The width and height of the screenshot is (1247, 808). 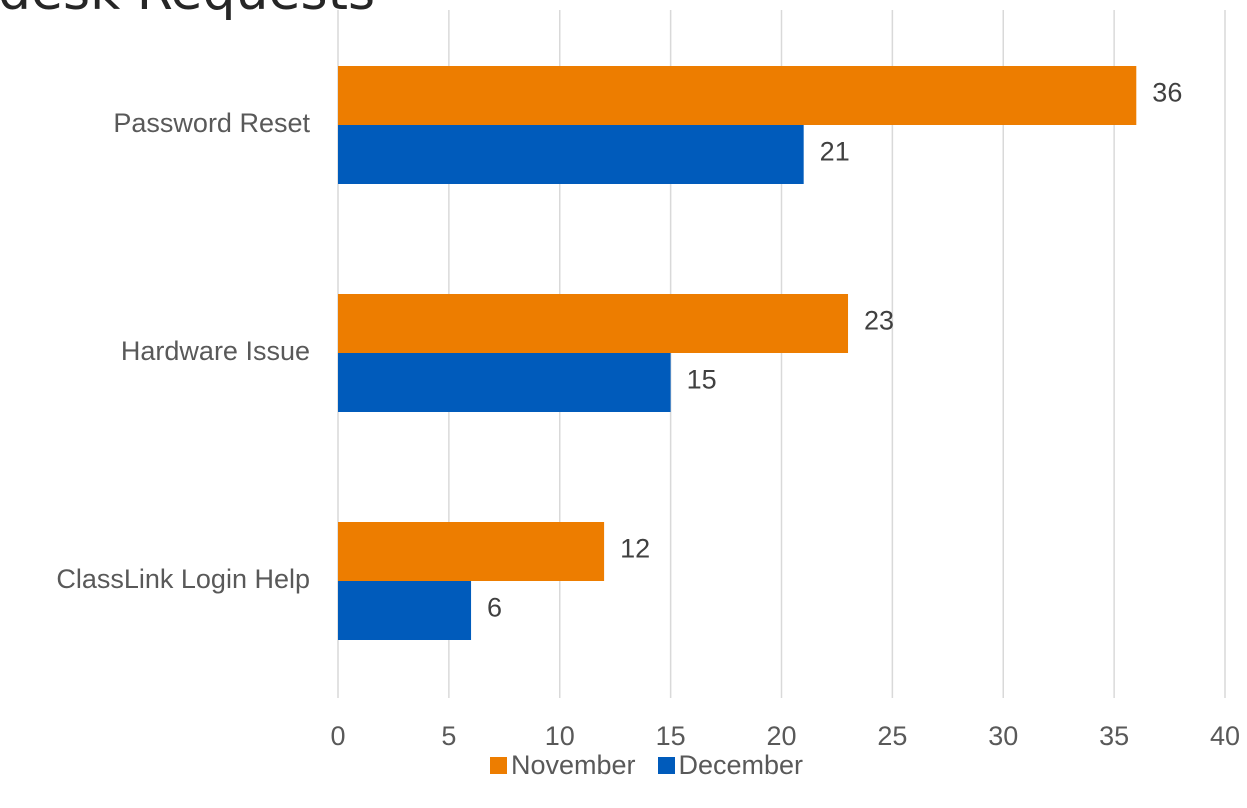 I want to click on legend-swatch-december, so click(x=666, y=765).